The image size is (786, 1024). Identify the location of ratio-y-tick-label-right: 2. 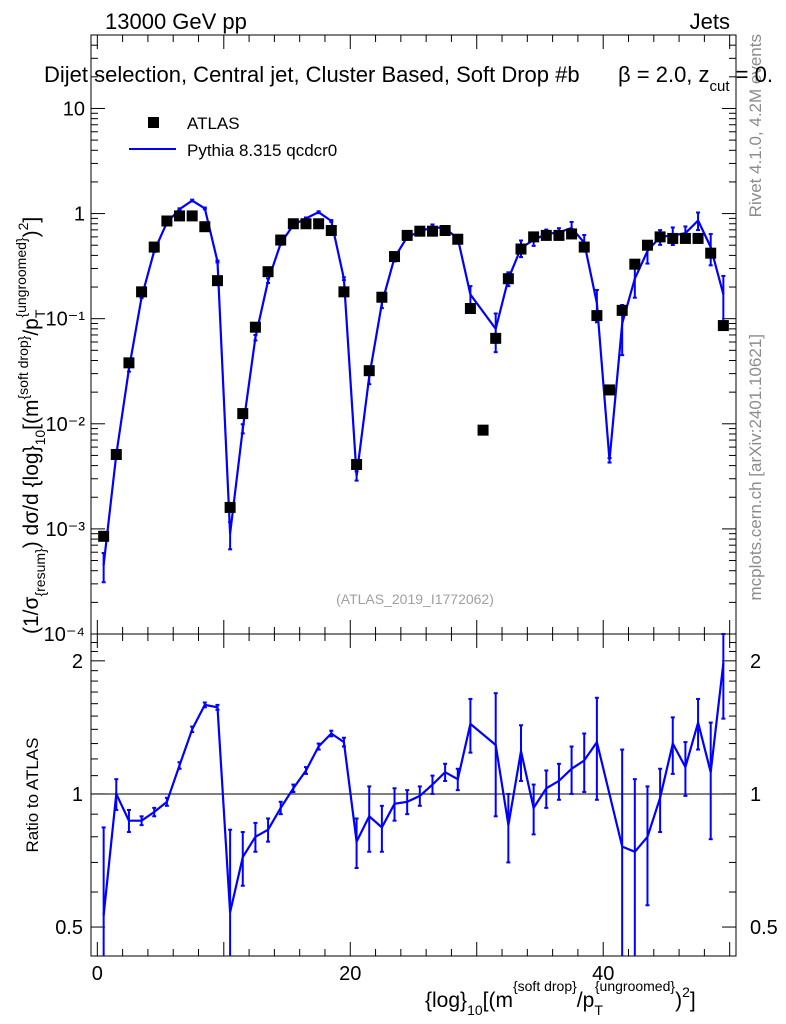
(755, 662).